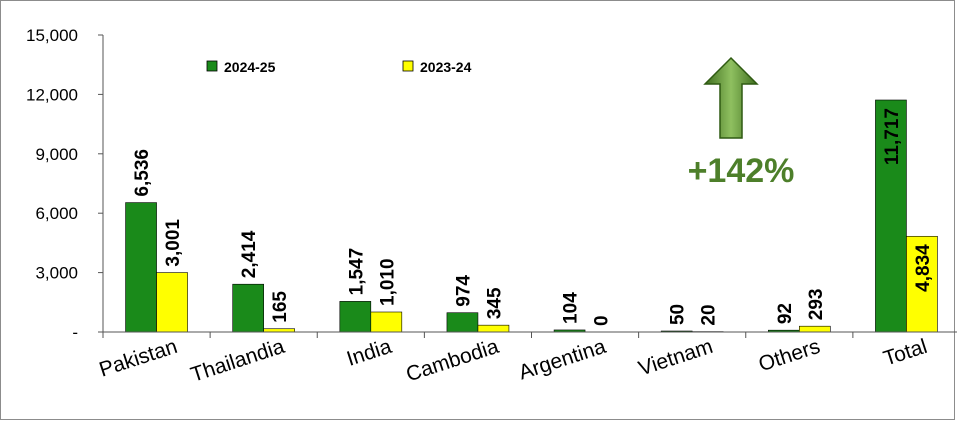  I want to click on y-tick-label: 3,000, so click(56, 273).